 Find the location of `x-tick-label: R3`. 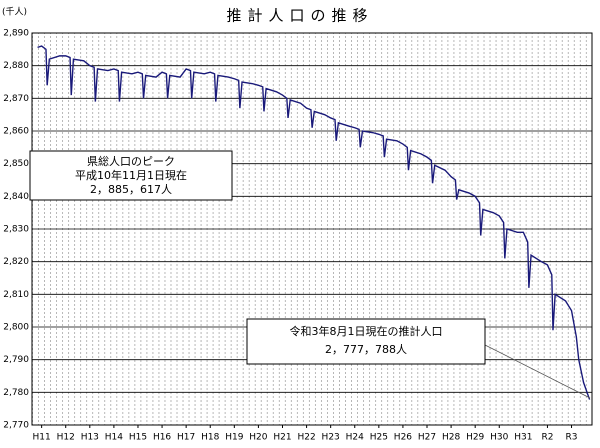

x-tick-label: R3 is located at coordinates (572, 438).